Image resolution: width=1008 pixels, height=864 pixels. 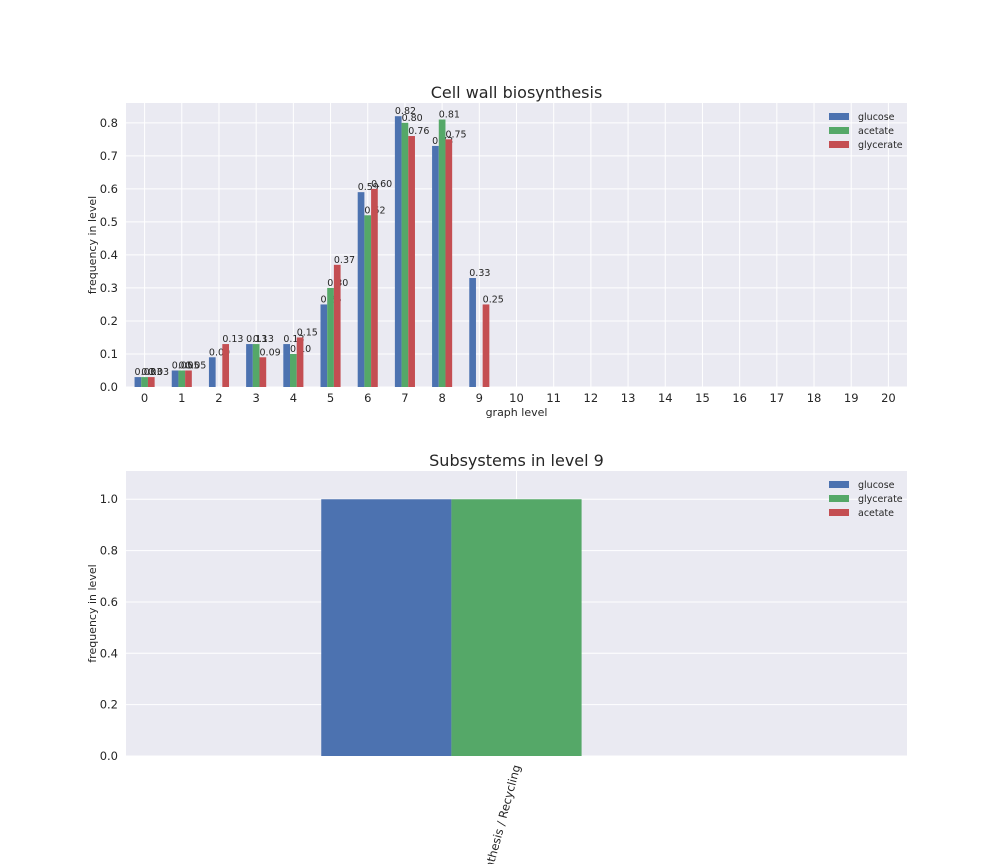 What do you see at coordinates (307, 332) in the screenshot?
I see `chart-1-data-label: 0.15` at bounding box center [307, 332].